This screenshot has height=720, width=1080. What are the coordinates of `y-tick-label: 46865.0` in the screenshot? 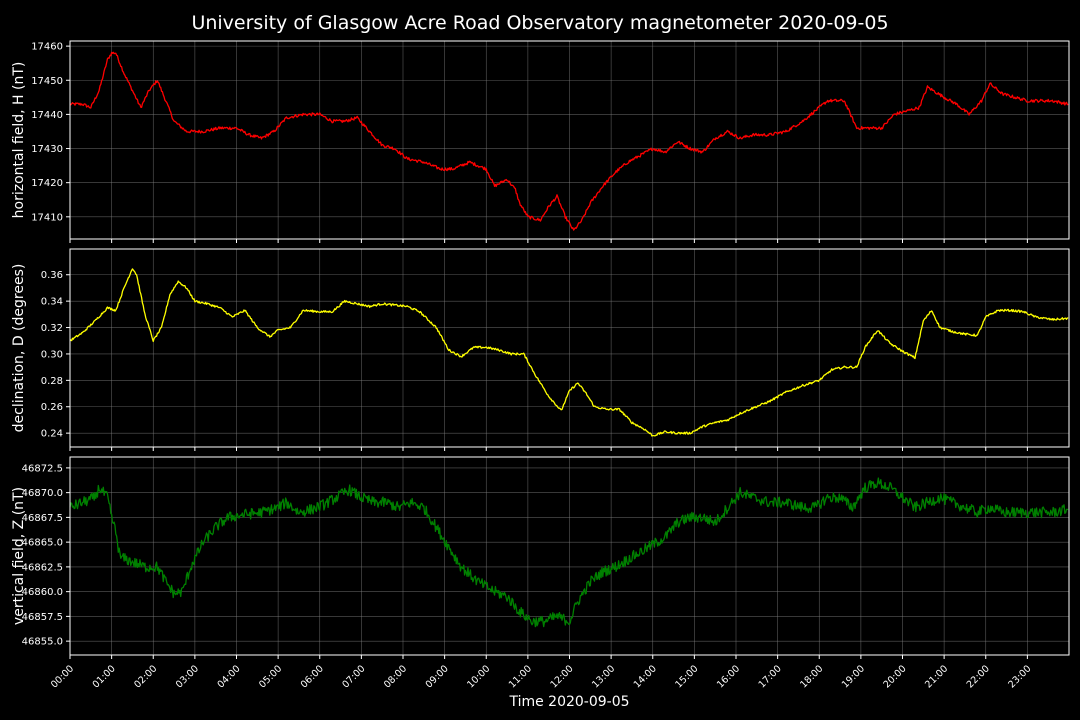 It's located at (42, 543).